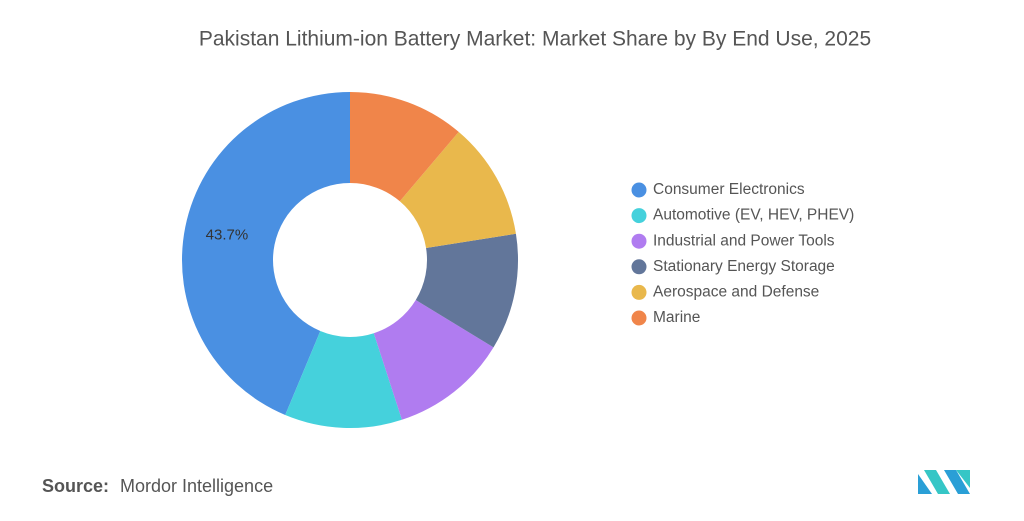  I want to click on legend-label: Stationary Energy Storage, so click(744, 266).